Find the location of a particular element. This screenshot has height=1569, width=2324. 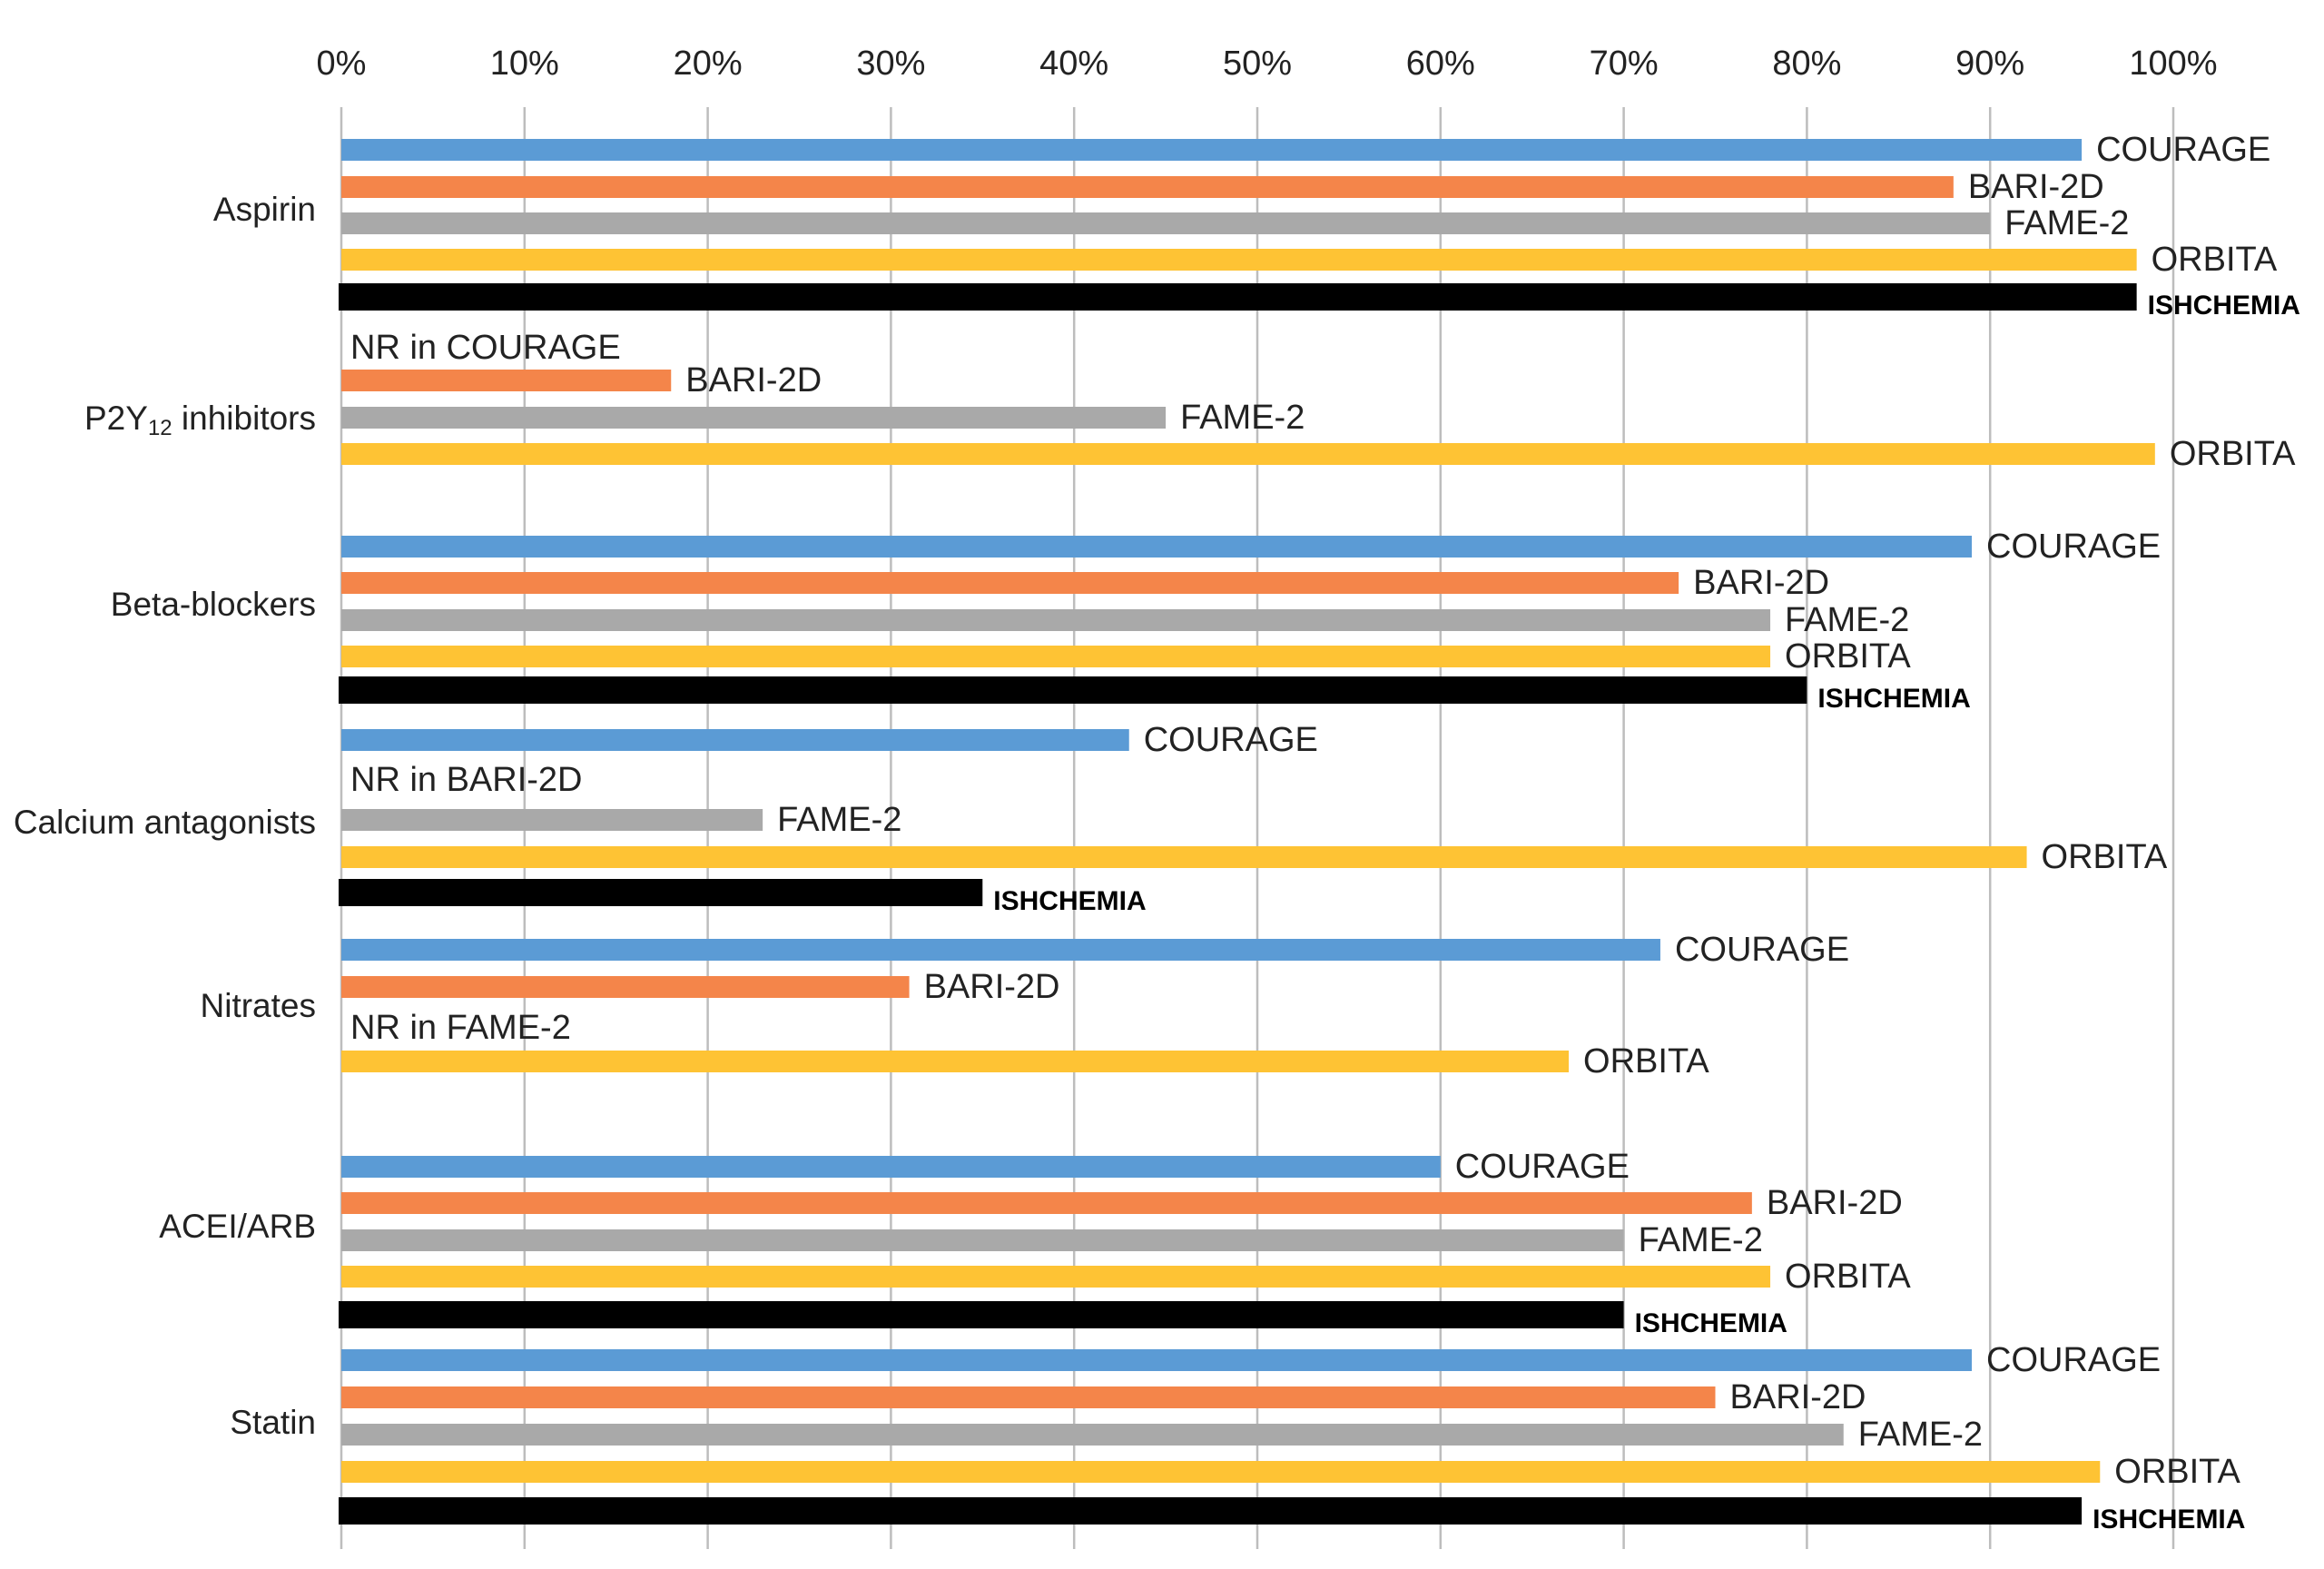

not-reported-label: NR in FAME-2 is located at coordinates (460, 1028).